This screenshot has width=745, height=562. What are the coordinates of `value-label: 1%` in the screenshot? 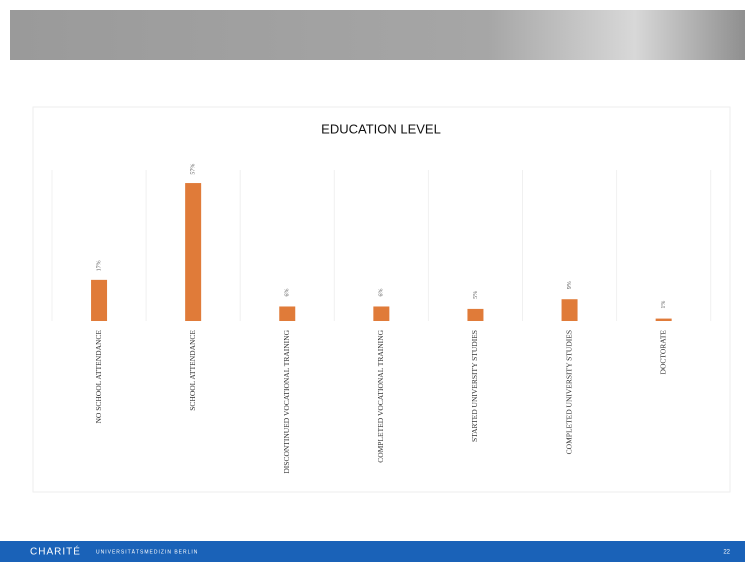 It's located at (664, 305).